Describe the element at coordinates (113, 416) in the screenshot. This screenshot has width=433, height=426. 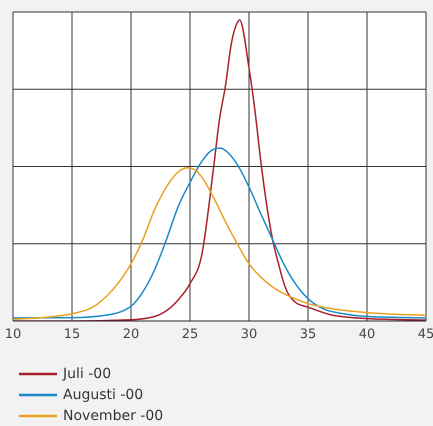
I see `legend-label: November -00` at that location.